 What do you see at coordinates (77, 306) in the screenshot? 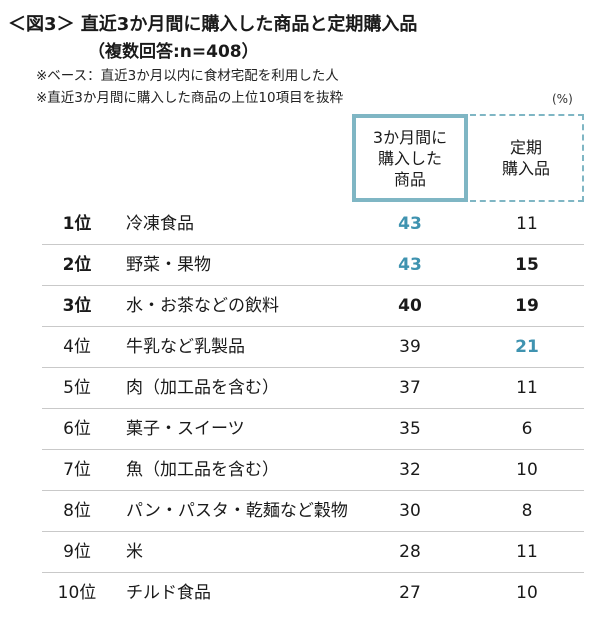
I see `rank-label: 3位` at bounding box center [77, 306].